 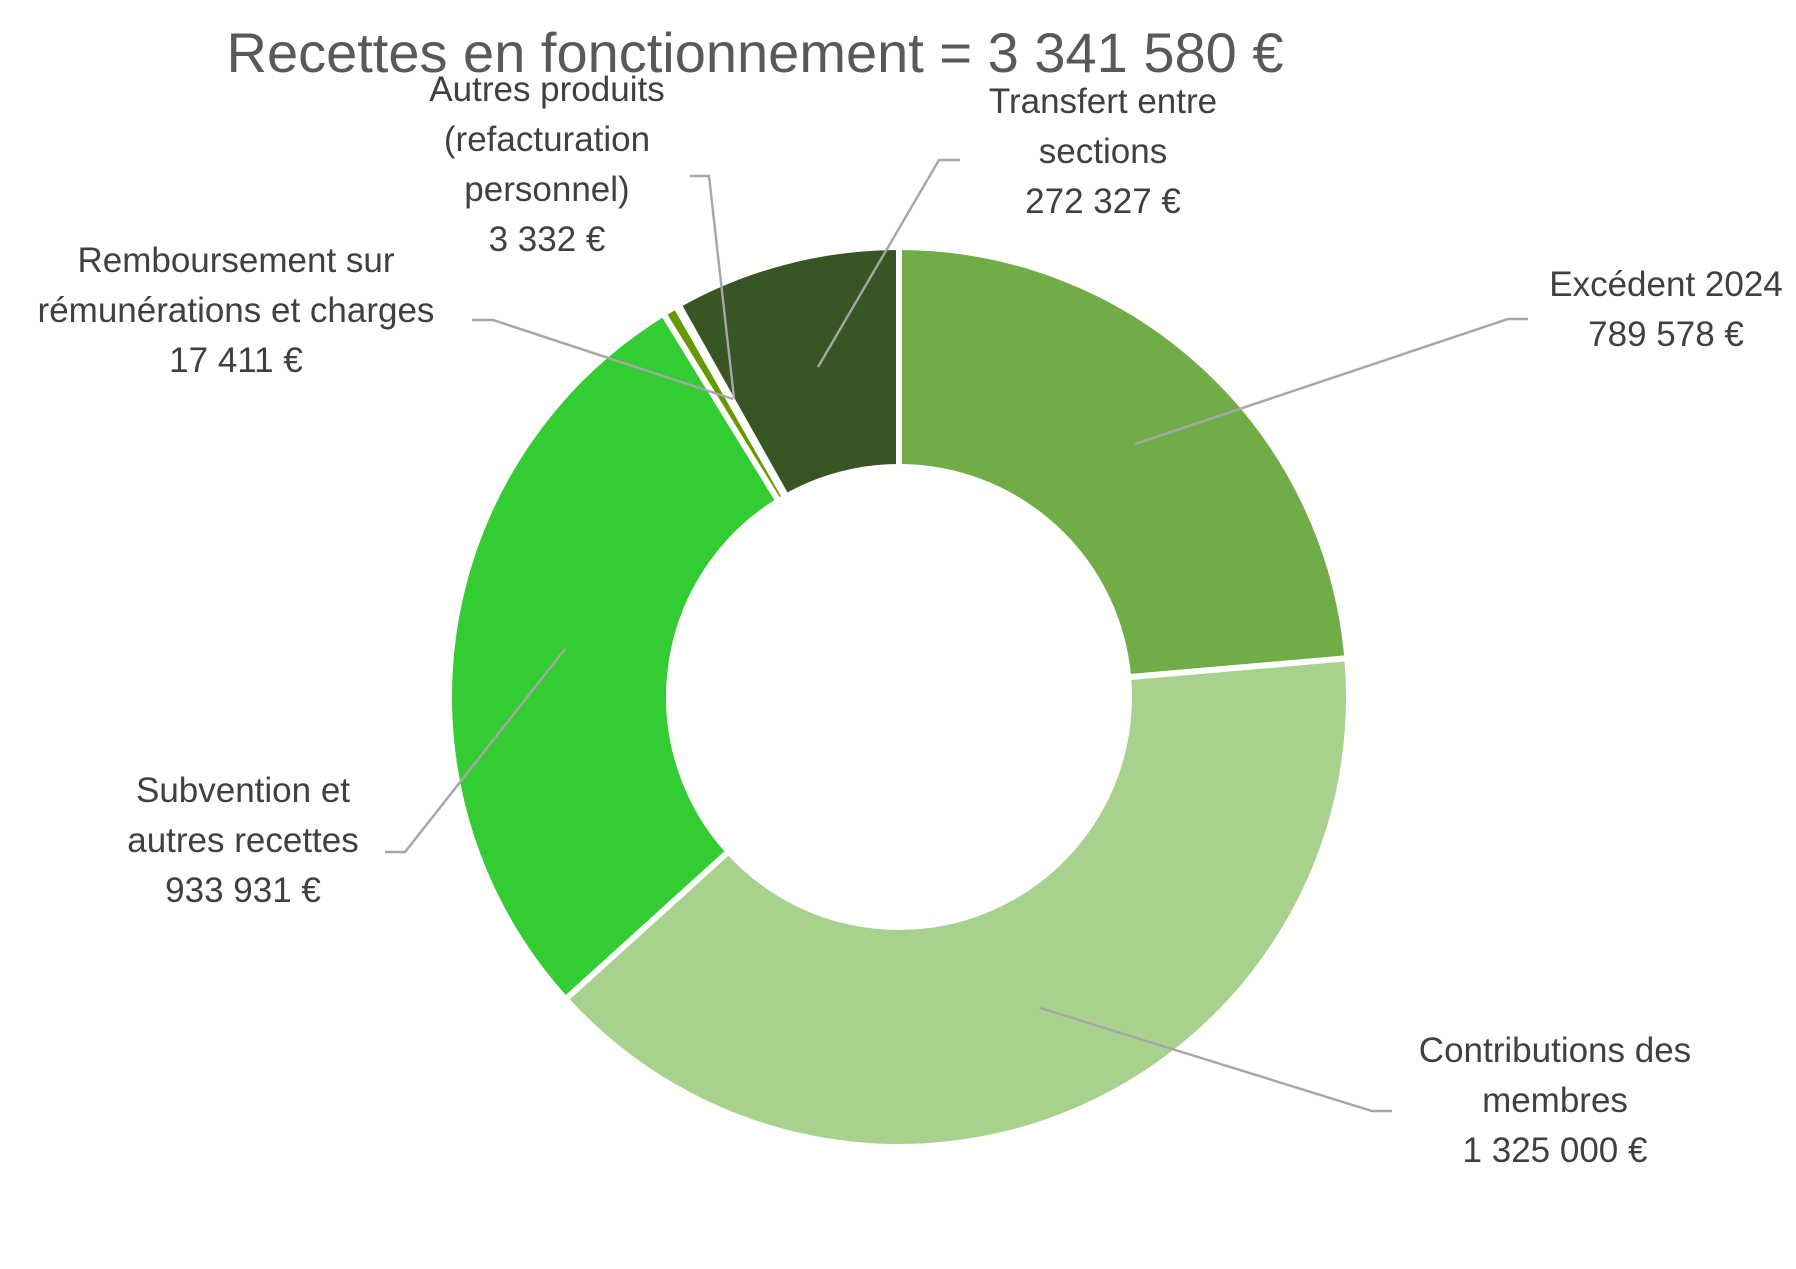 What do you see at coordinates (546, 89) in the screenshot?
I see `data-label-line: Autres produits` at bounding box center [546, 89].